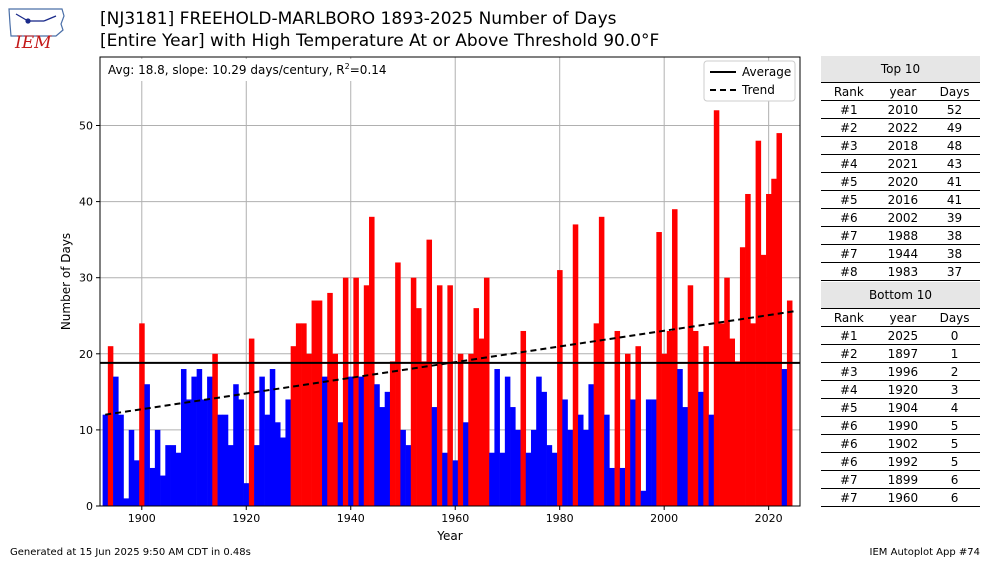  I want to click on bar-1974, so click(528, 479).